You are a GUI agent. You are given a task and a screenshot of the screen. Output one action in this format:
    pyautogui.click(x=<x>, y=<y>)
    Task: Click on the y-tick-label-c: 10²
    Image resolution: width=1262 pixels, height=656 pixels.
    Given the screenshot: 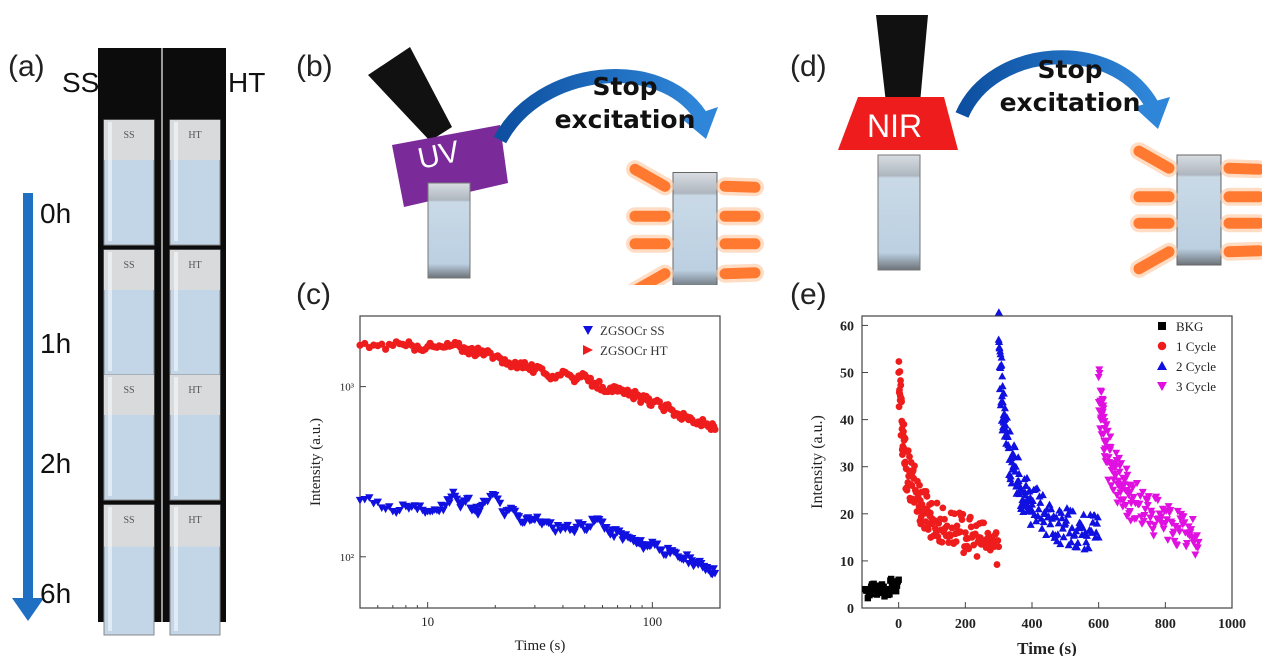 What is the action you would take?
    pyautogui.click(x=347, y=558)
    